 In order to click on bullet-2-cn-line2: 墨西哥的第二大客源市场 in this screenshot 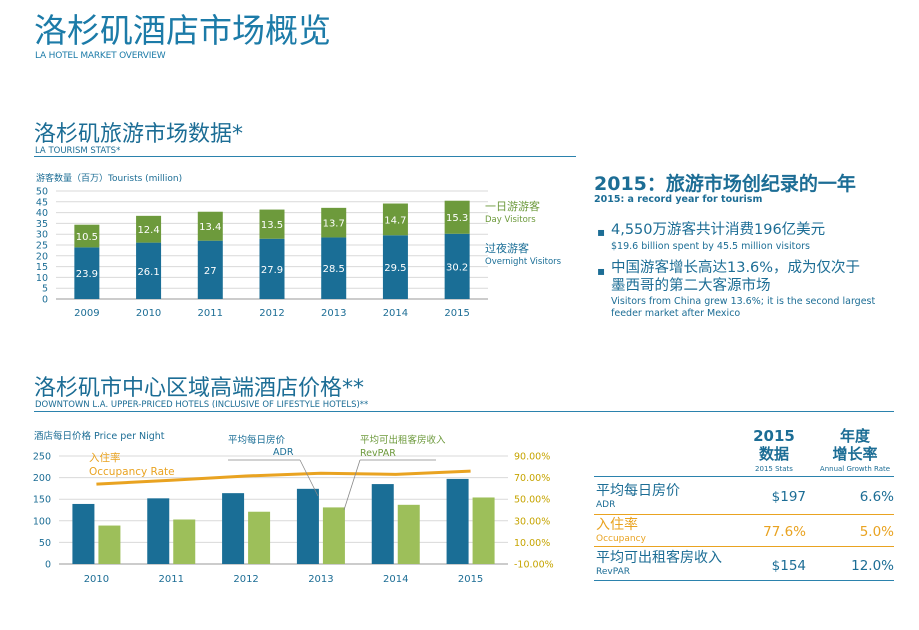, I will do `click(691, 286)`.